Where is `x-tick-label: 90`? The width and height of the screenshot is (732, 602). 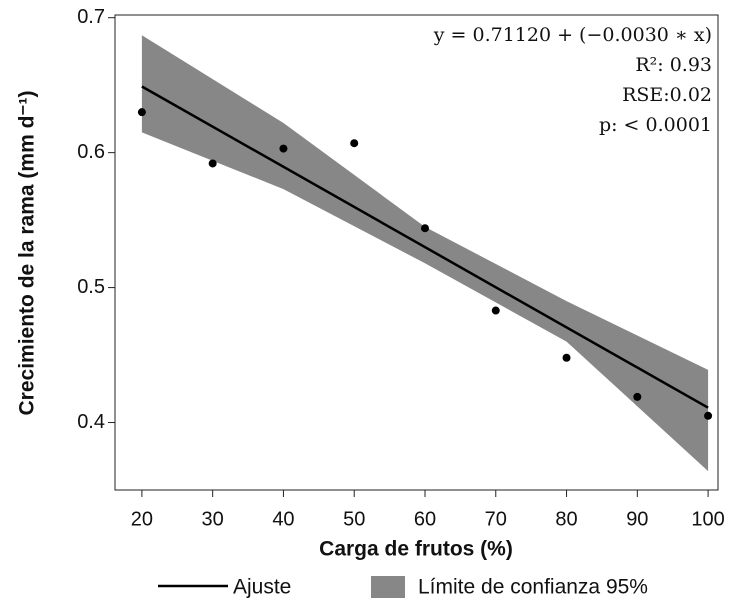 x-tick-label: 90 is located at coordinates (637, 519).